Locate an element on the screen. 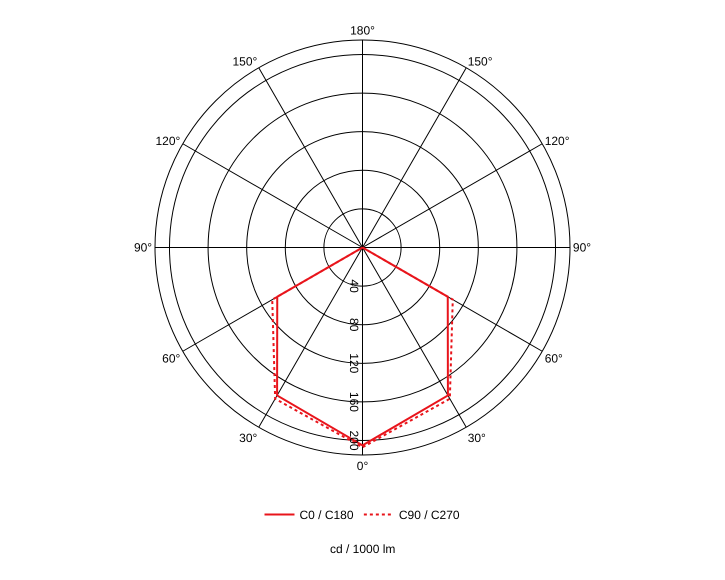 This screenshot has height=580, width=725. y-tick-label: 40 is located at coordinates (354, 286).